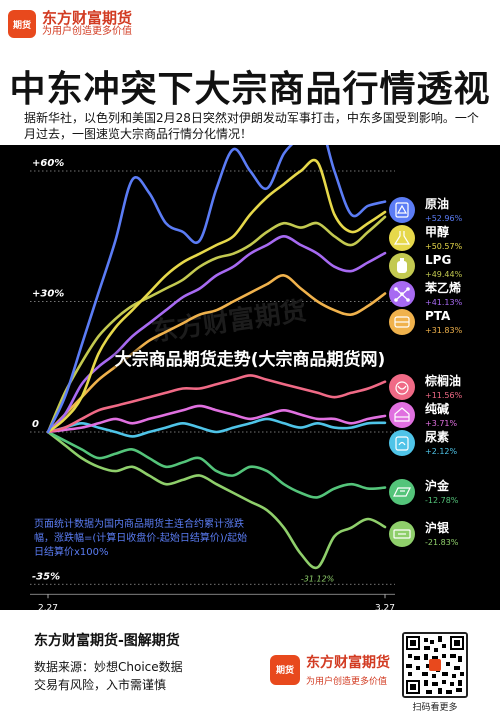  I want to click on footer-brand: 期货 东方财富期货 为用户创造更多价值, so click(330, 669).